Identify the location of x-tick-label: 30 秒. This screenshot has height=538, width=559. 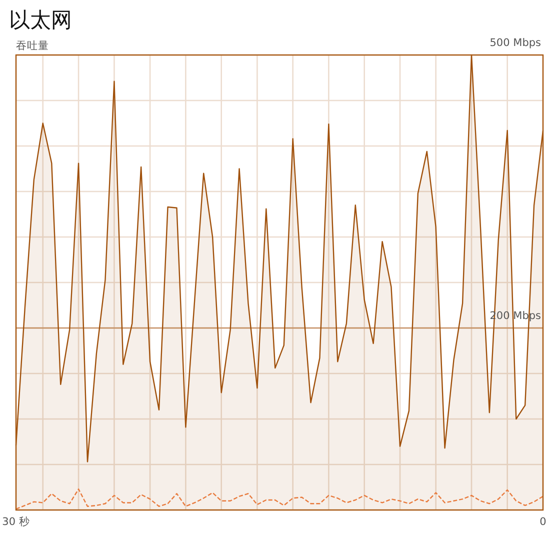
(16, 522).